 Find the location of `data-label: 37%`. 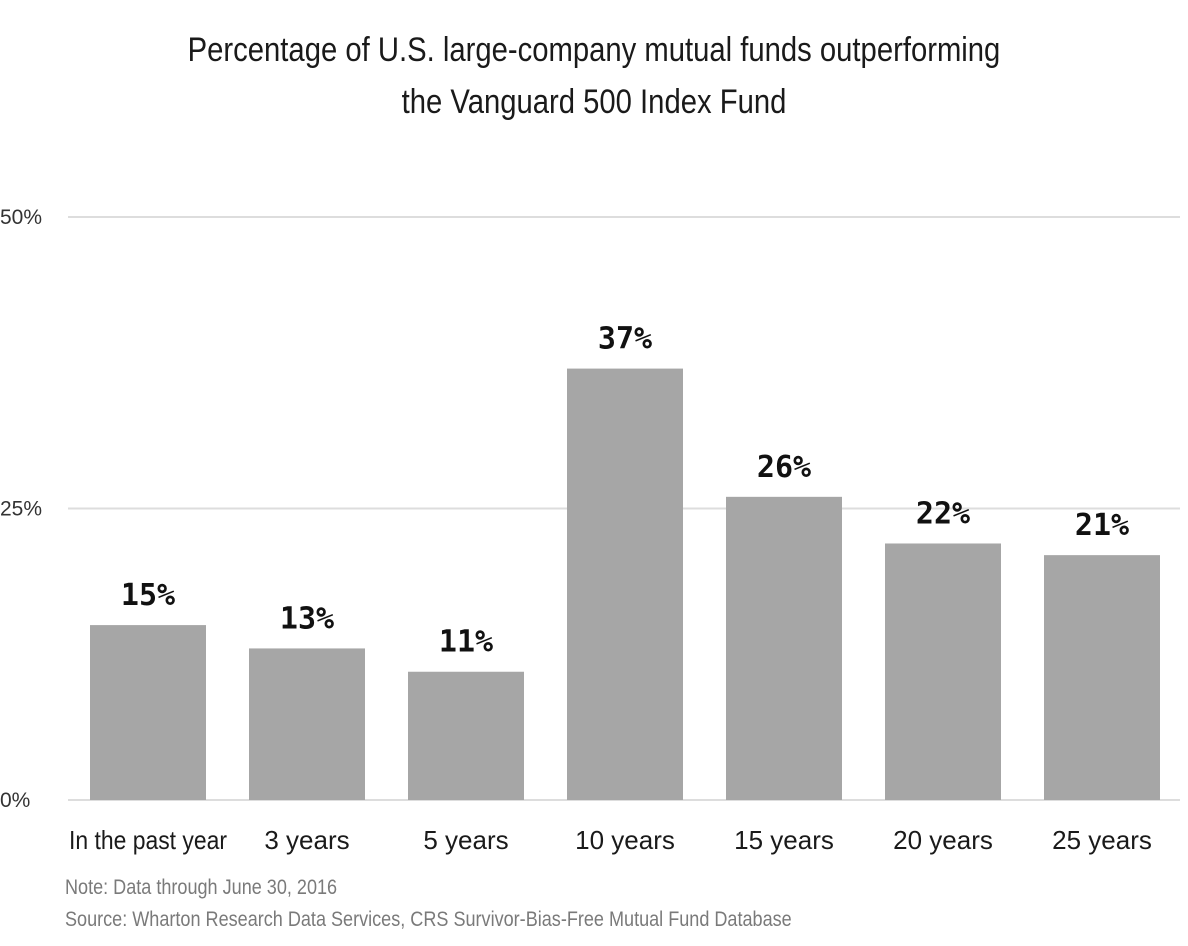

data-label: 37% is located at coordinates (625, 339).